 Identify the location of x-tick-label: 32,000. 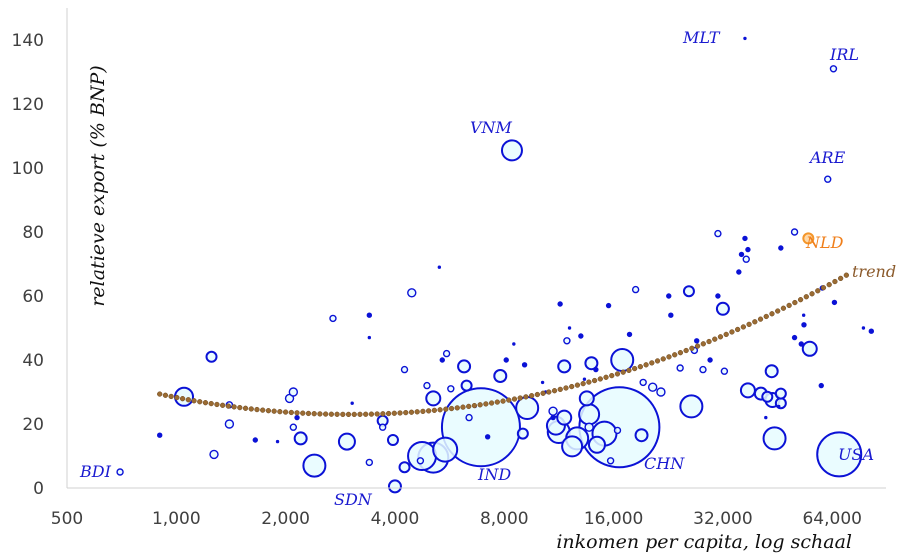
(722, 519).